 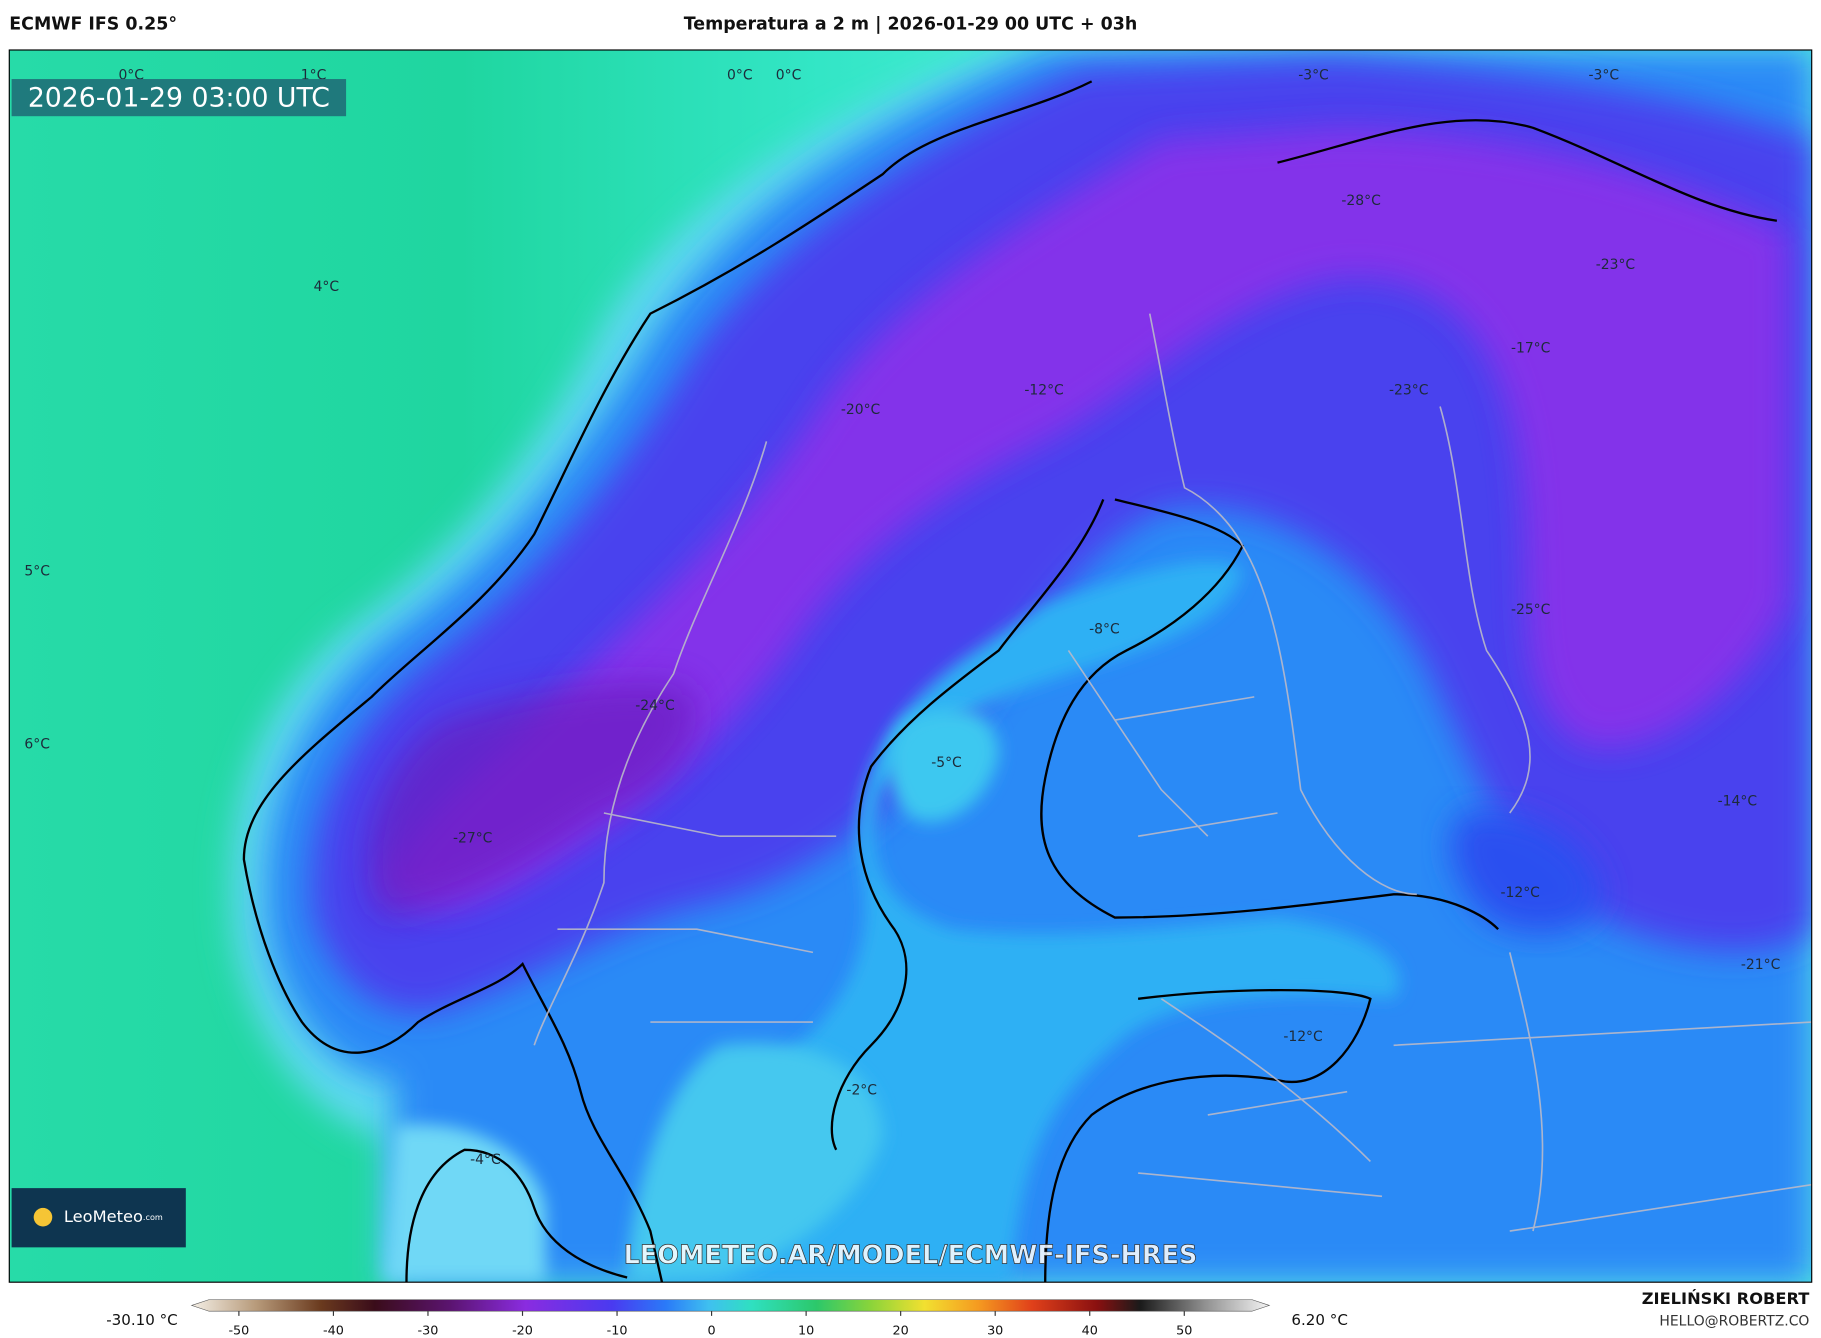 I want to click on isotherm-label: 6°C, so click(x=37, y=744).